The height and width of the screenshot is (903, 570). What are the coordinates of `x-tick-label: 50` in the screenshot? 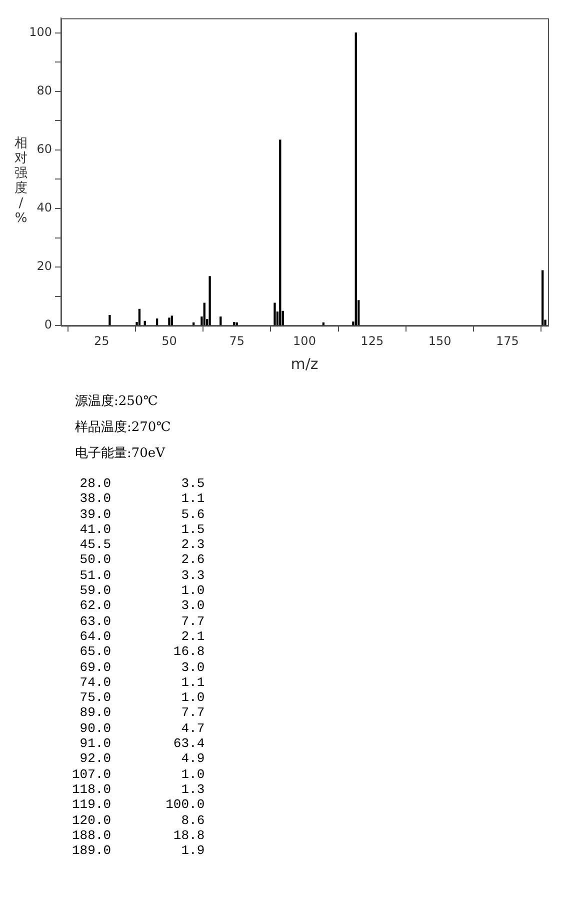 It's located at (169, 341).